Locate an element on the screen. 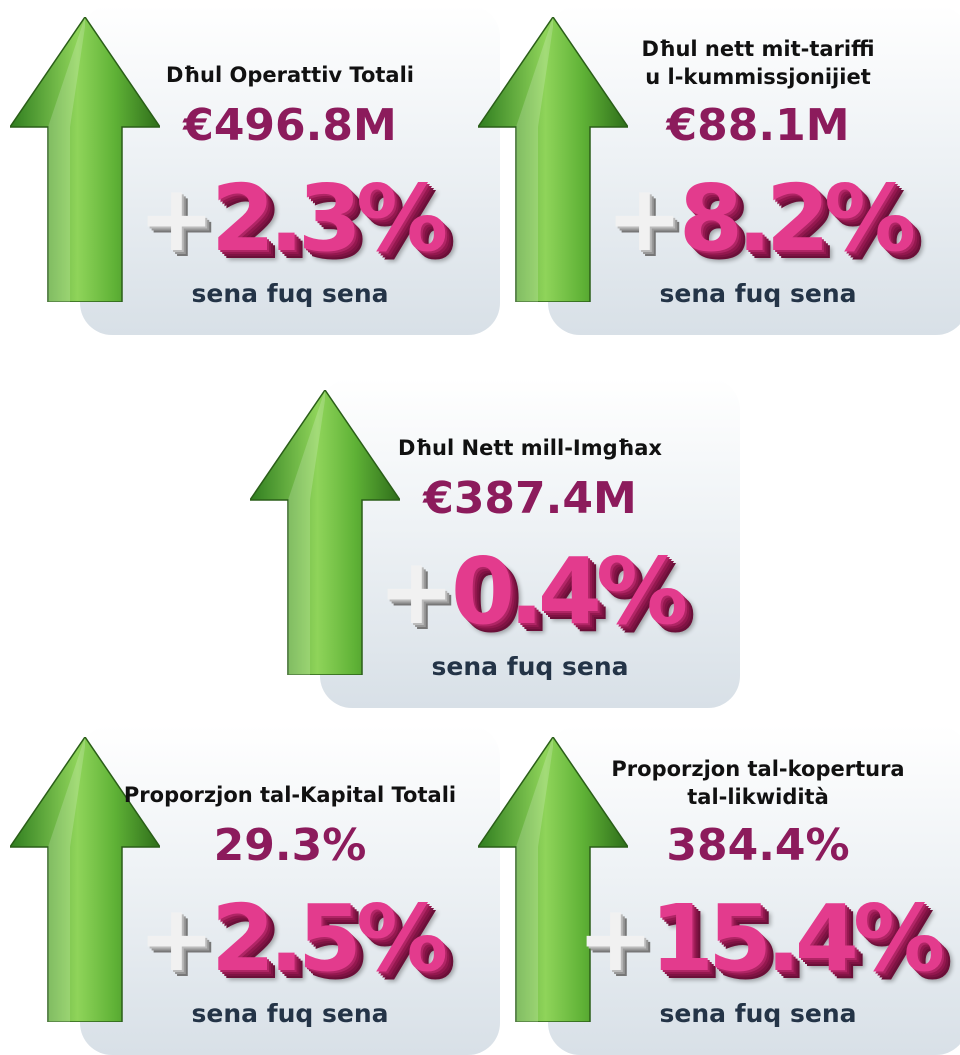 Image resolution: width=960 pixels, height=1055 pixels. card-change: +15.4% is located at coordinates (758, 938).